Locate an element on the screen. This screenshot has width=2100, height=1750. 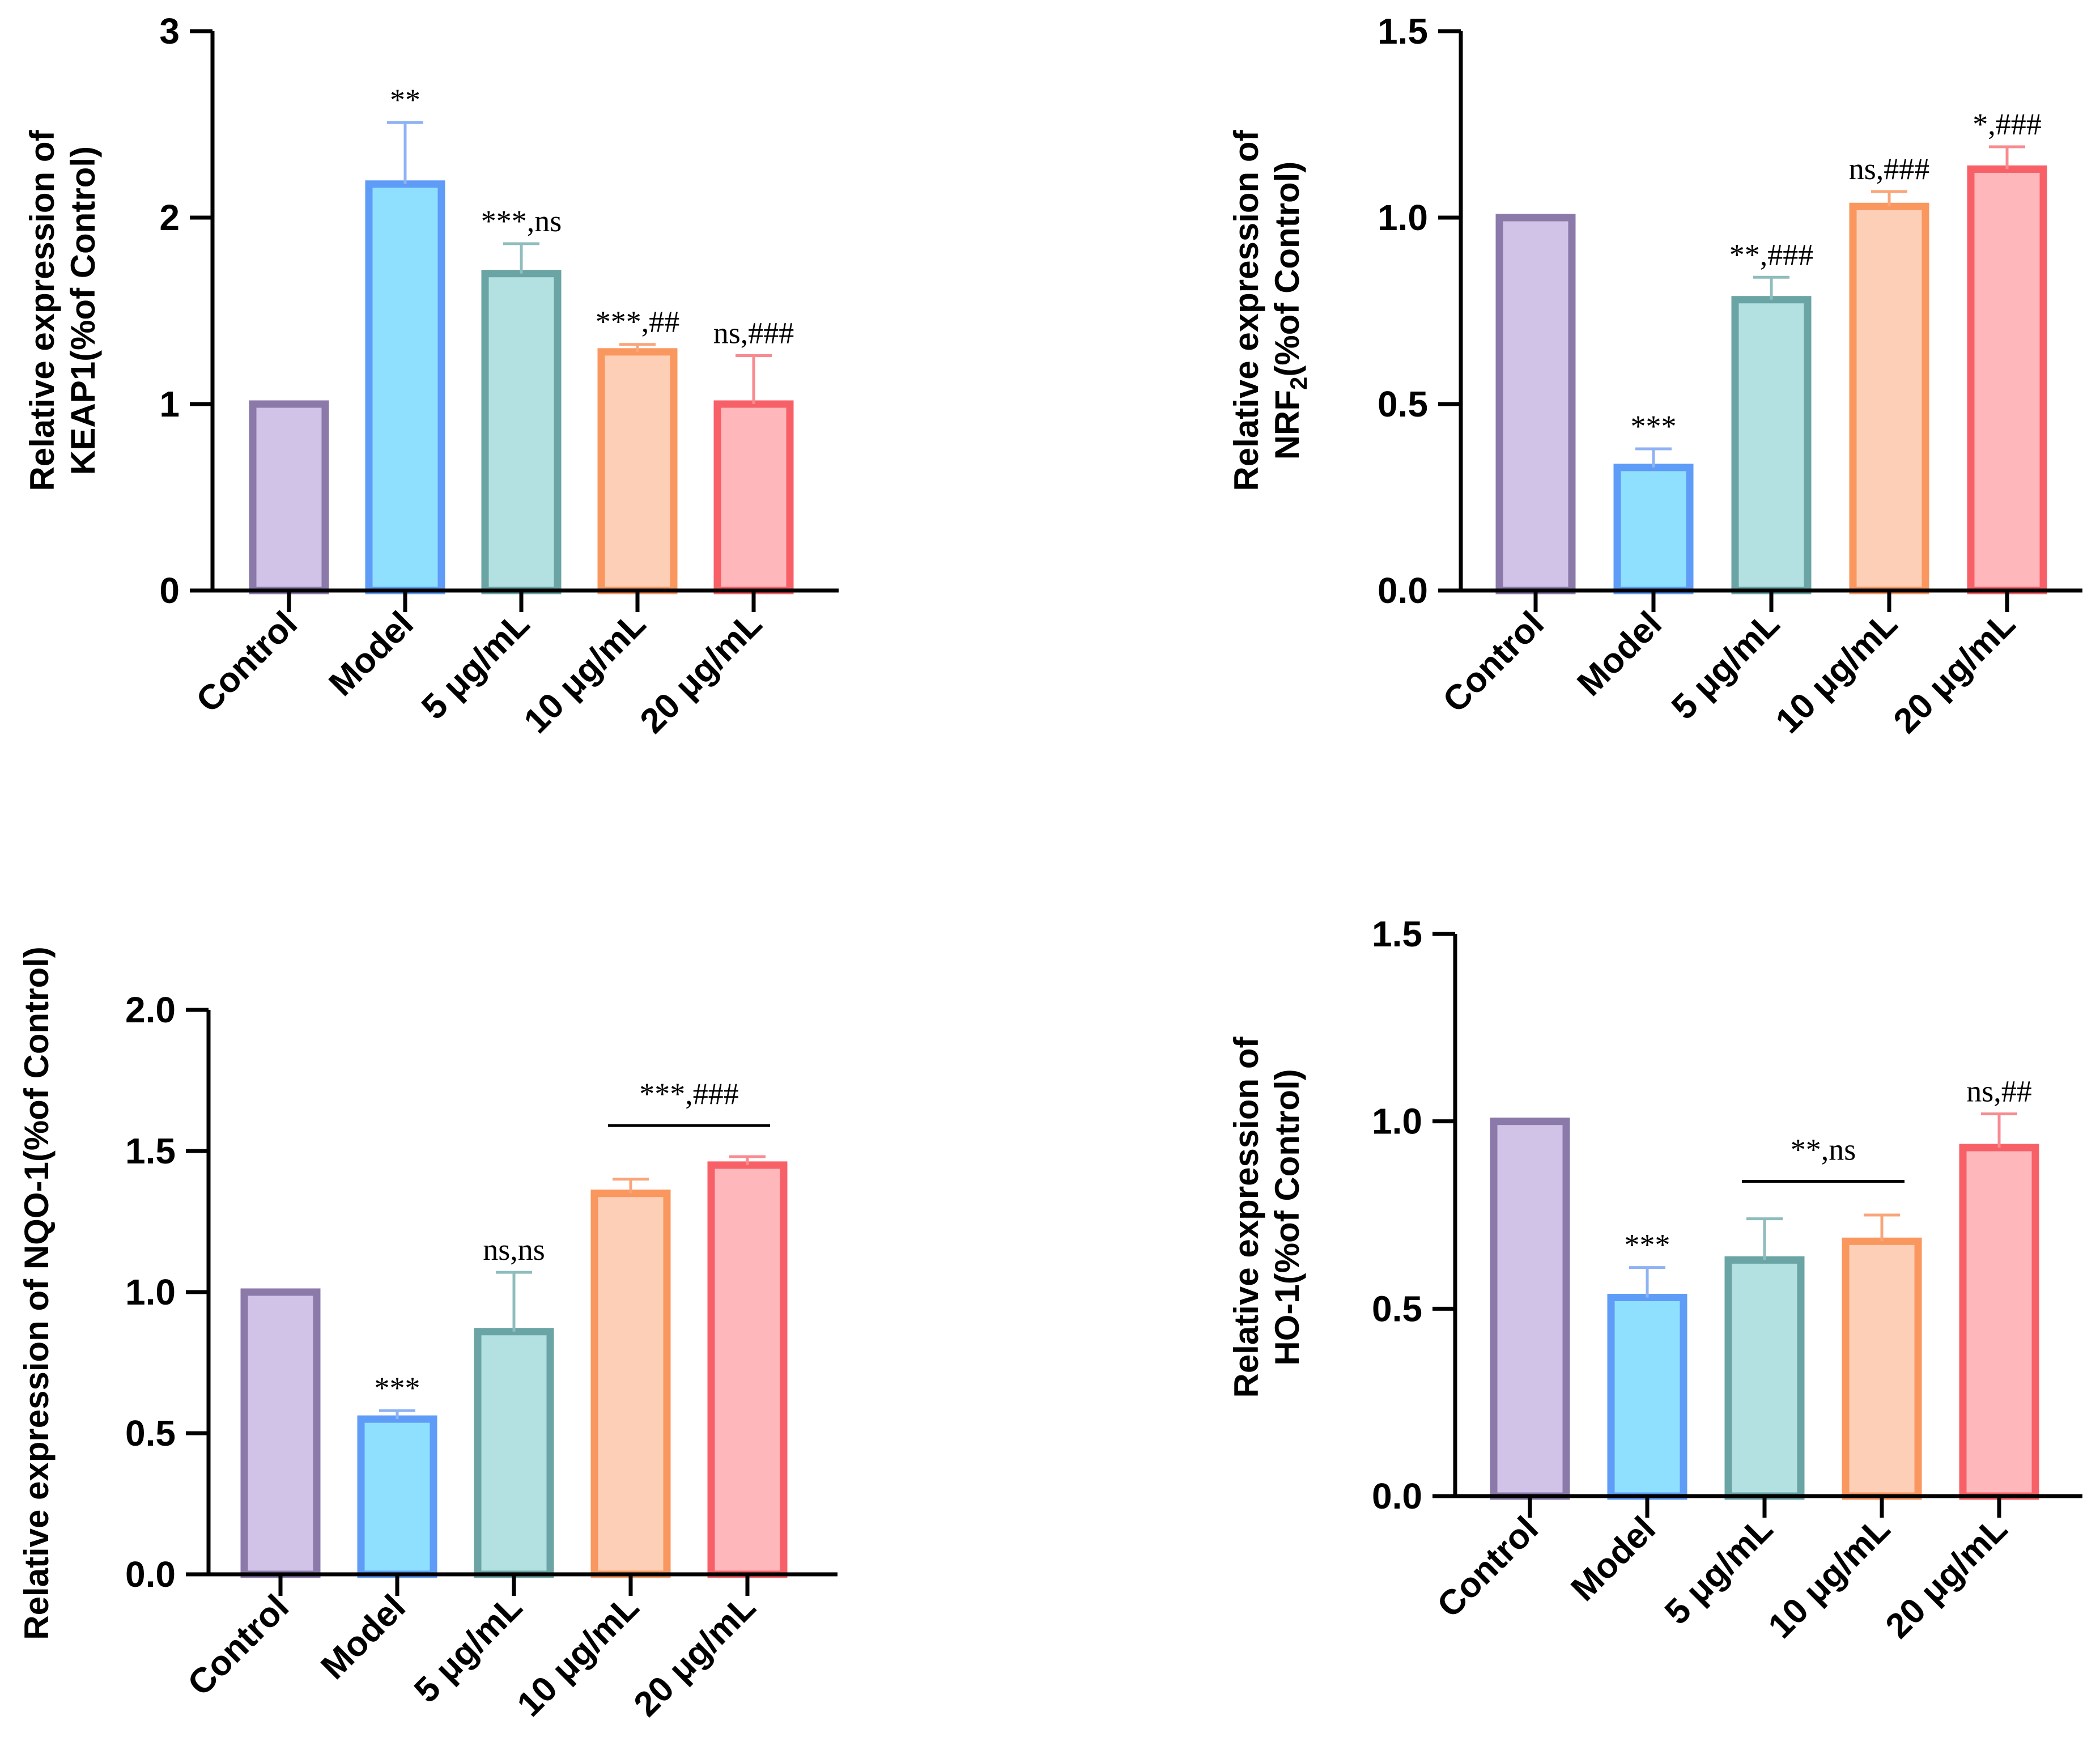
annotation-nqo1-2: ns,ns is located at coordinates (514, 1250).